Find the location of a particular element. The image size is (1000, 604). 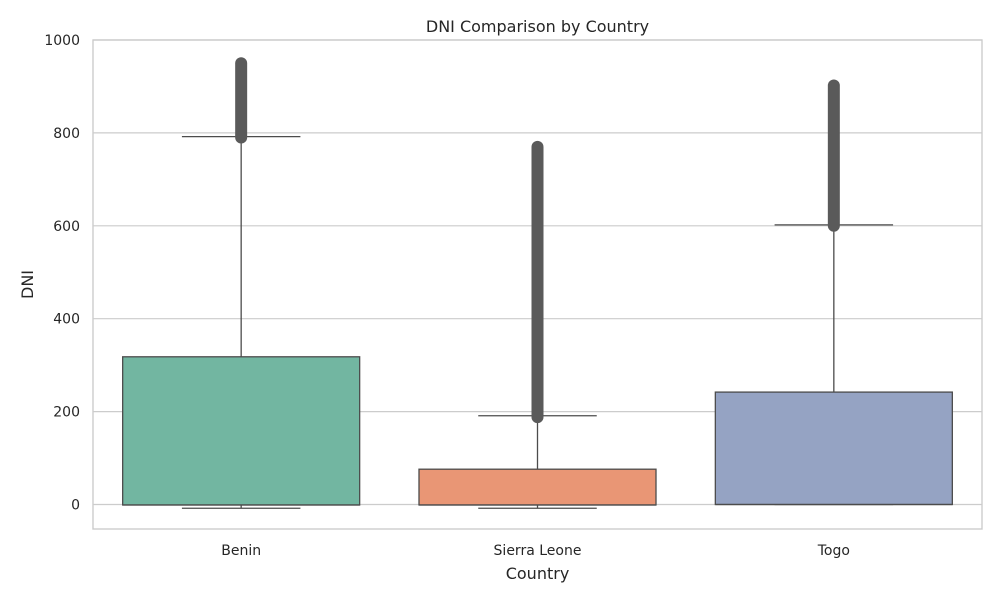

x-tick-label: Togo is located at coordinates (833, 551).